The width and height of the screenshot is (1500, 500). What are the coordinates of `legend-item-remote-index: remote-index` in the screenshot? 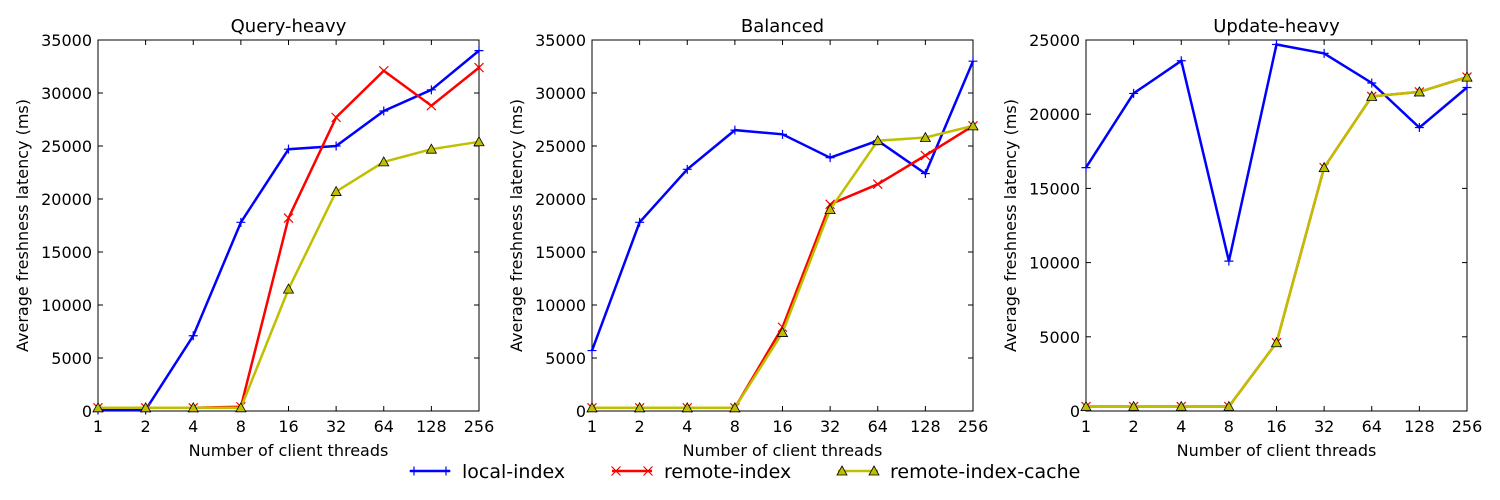 It's located at (701, 472).